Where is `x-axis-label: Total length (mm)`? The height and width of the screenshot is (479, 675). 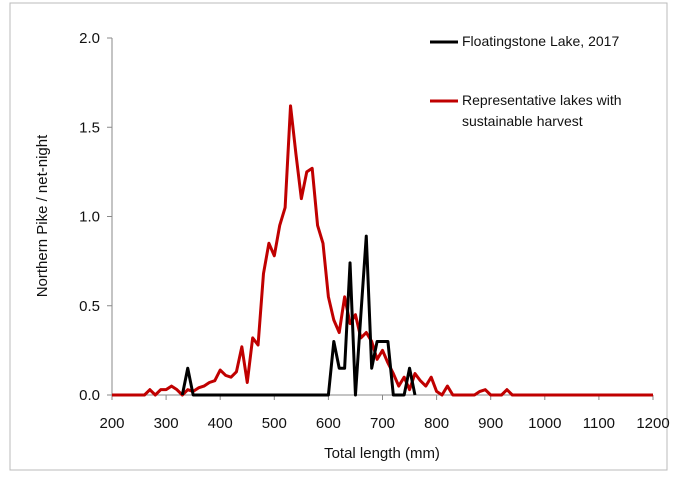 x-axis-label: Total length (mm) is located at coordinates (382, 453).